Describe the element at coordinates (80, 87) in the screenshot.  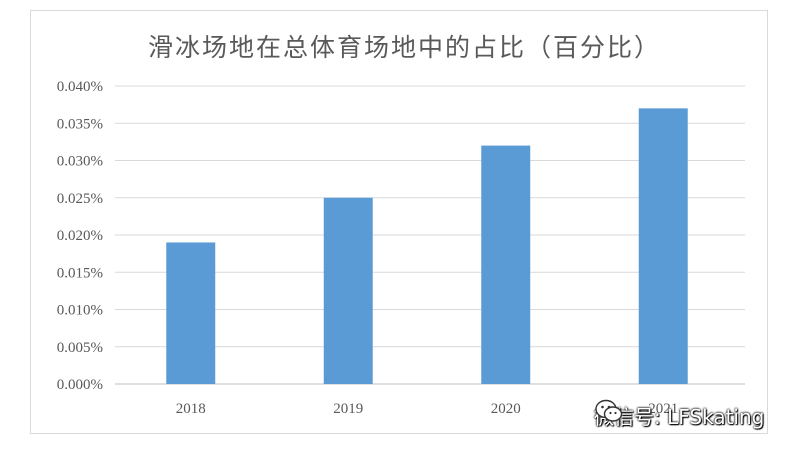
I see `y-tick-label: 0.040%` at that location.